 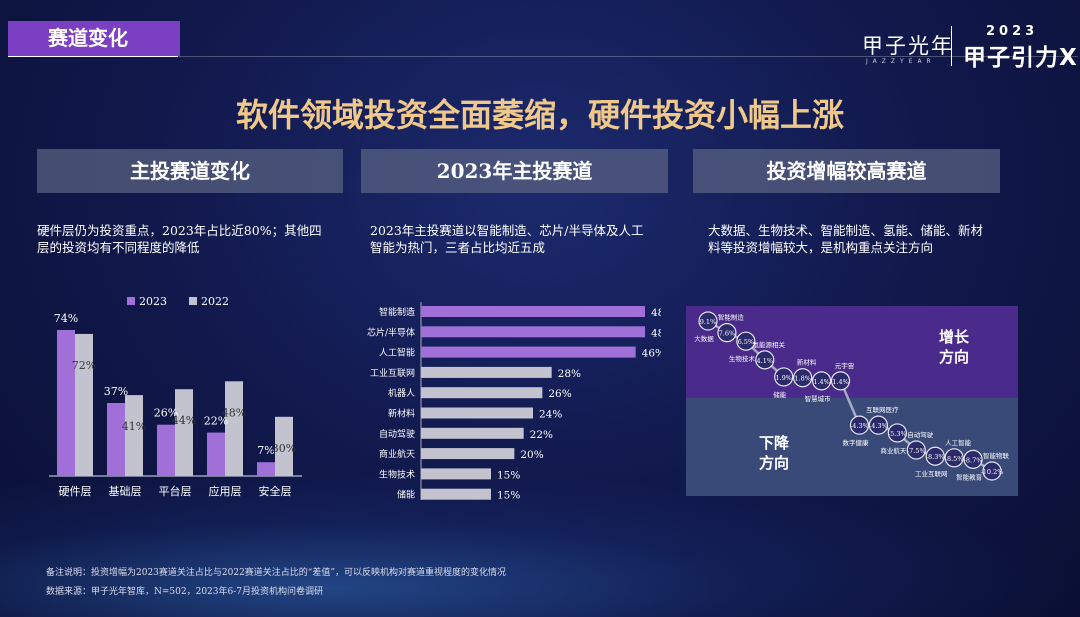 I want to click on point-value-13: -8.5%, so click(x=954, y=459).